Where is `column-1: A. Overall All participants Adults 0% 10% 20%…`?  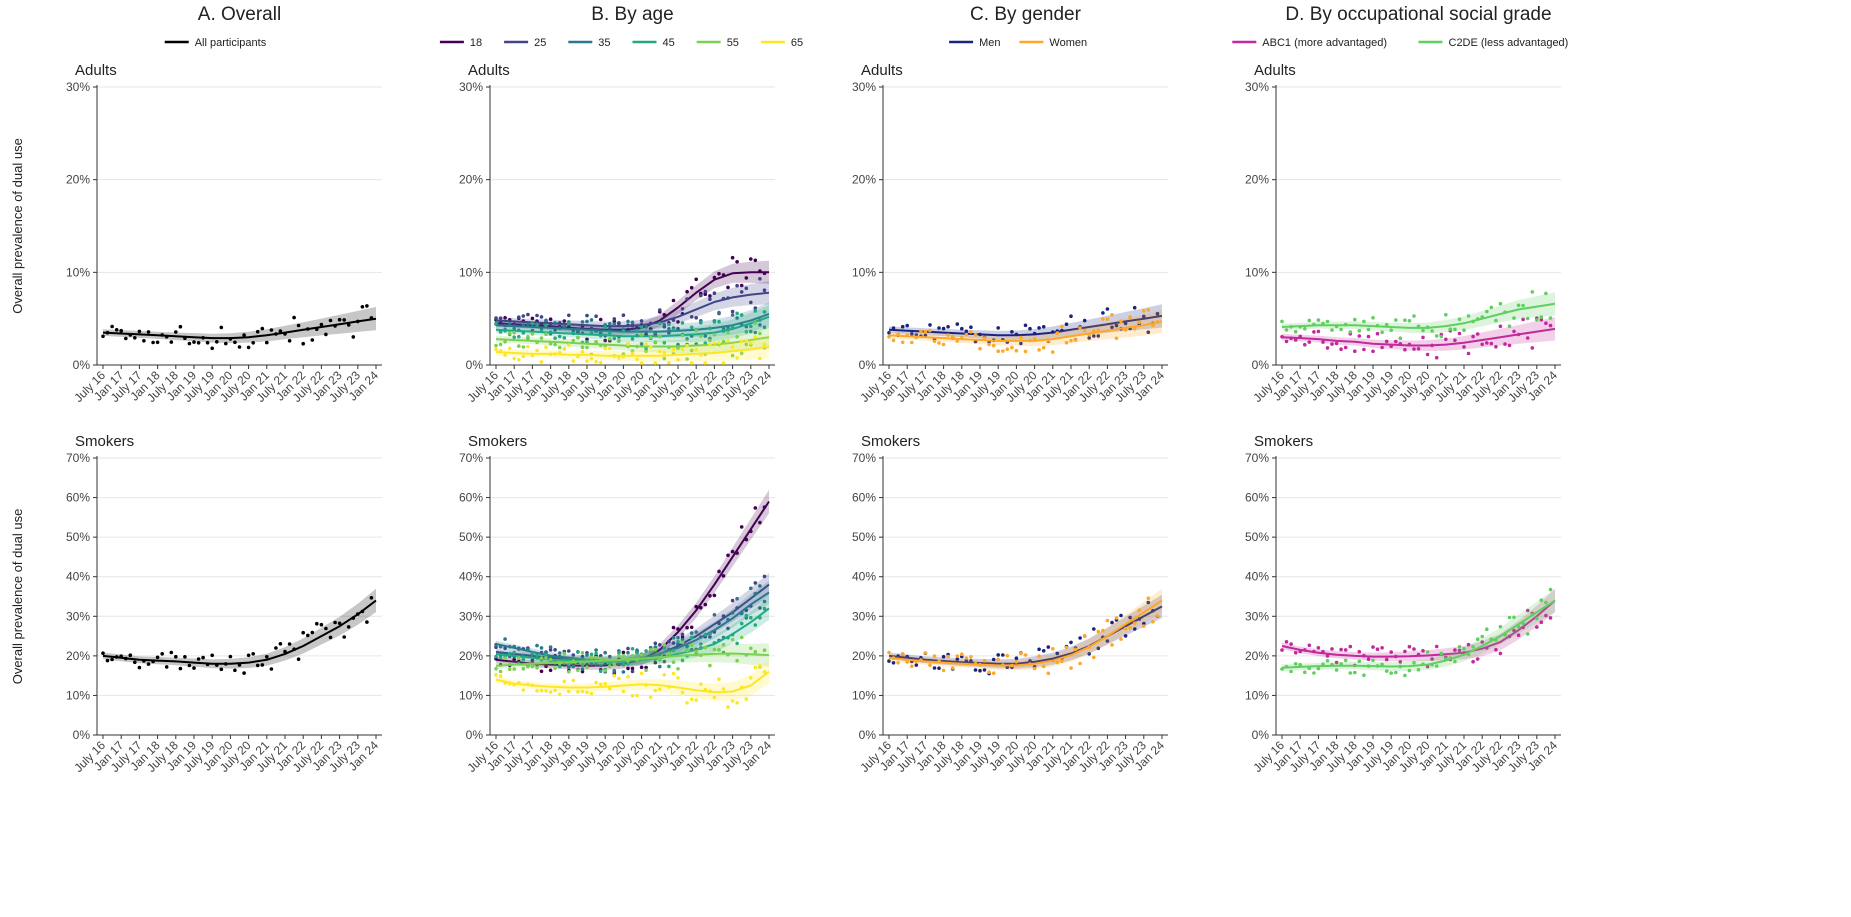
column-1: A. Overall All participants Adults 0% 10% 20%… is located at coordinates (224, 389).